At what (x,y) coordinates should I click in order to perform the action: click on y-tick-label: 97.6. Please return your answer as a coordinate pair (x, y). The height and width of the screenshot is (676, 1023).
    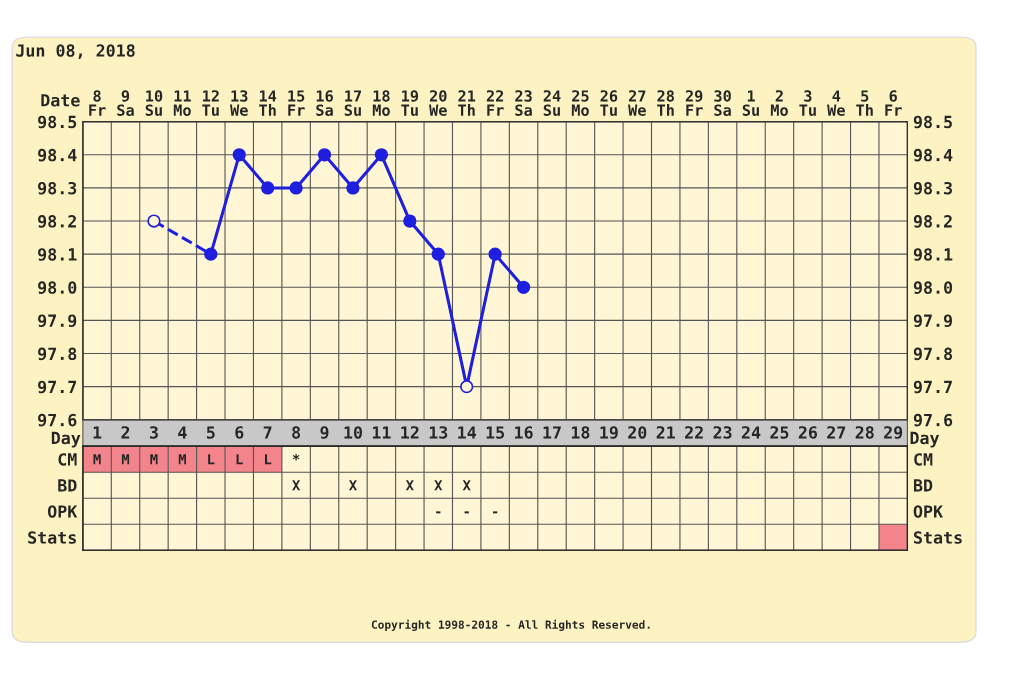
    Looking at the image, I should click on (57, 420).